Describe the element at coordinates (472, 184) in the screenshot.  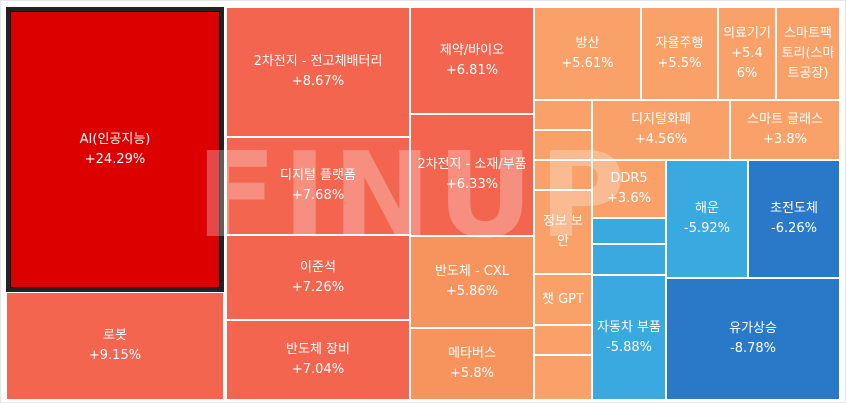
I see `tile-change: +6.33%` at that location.